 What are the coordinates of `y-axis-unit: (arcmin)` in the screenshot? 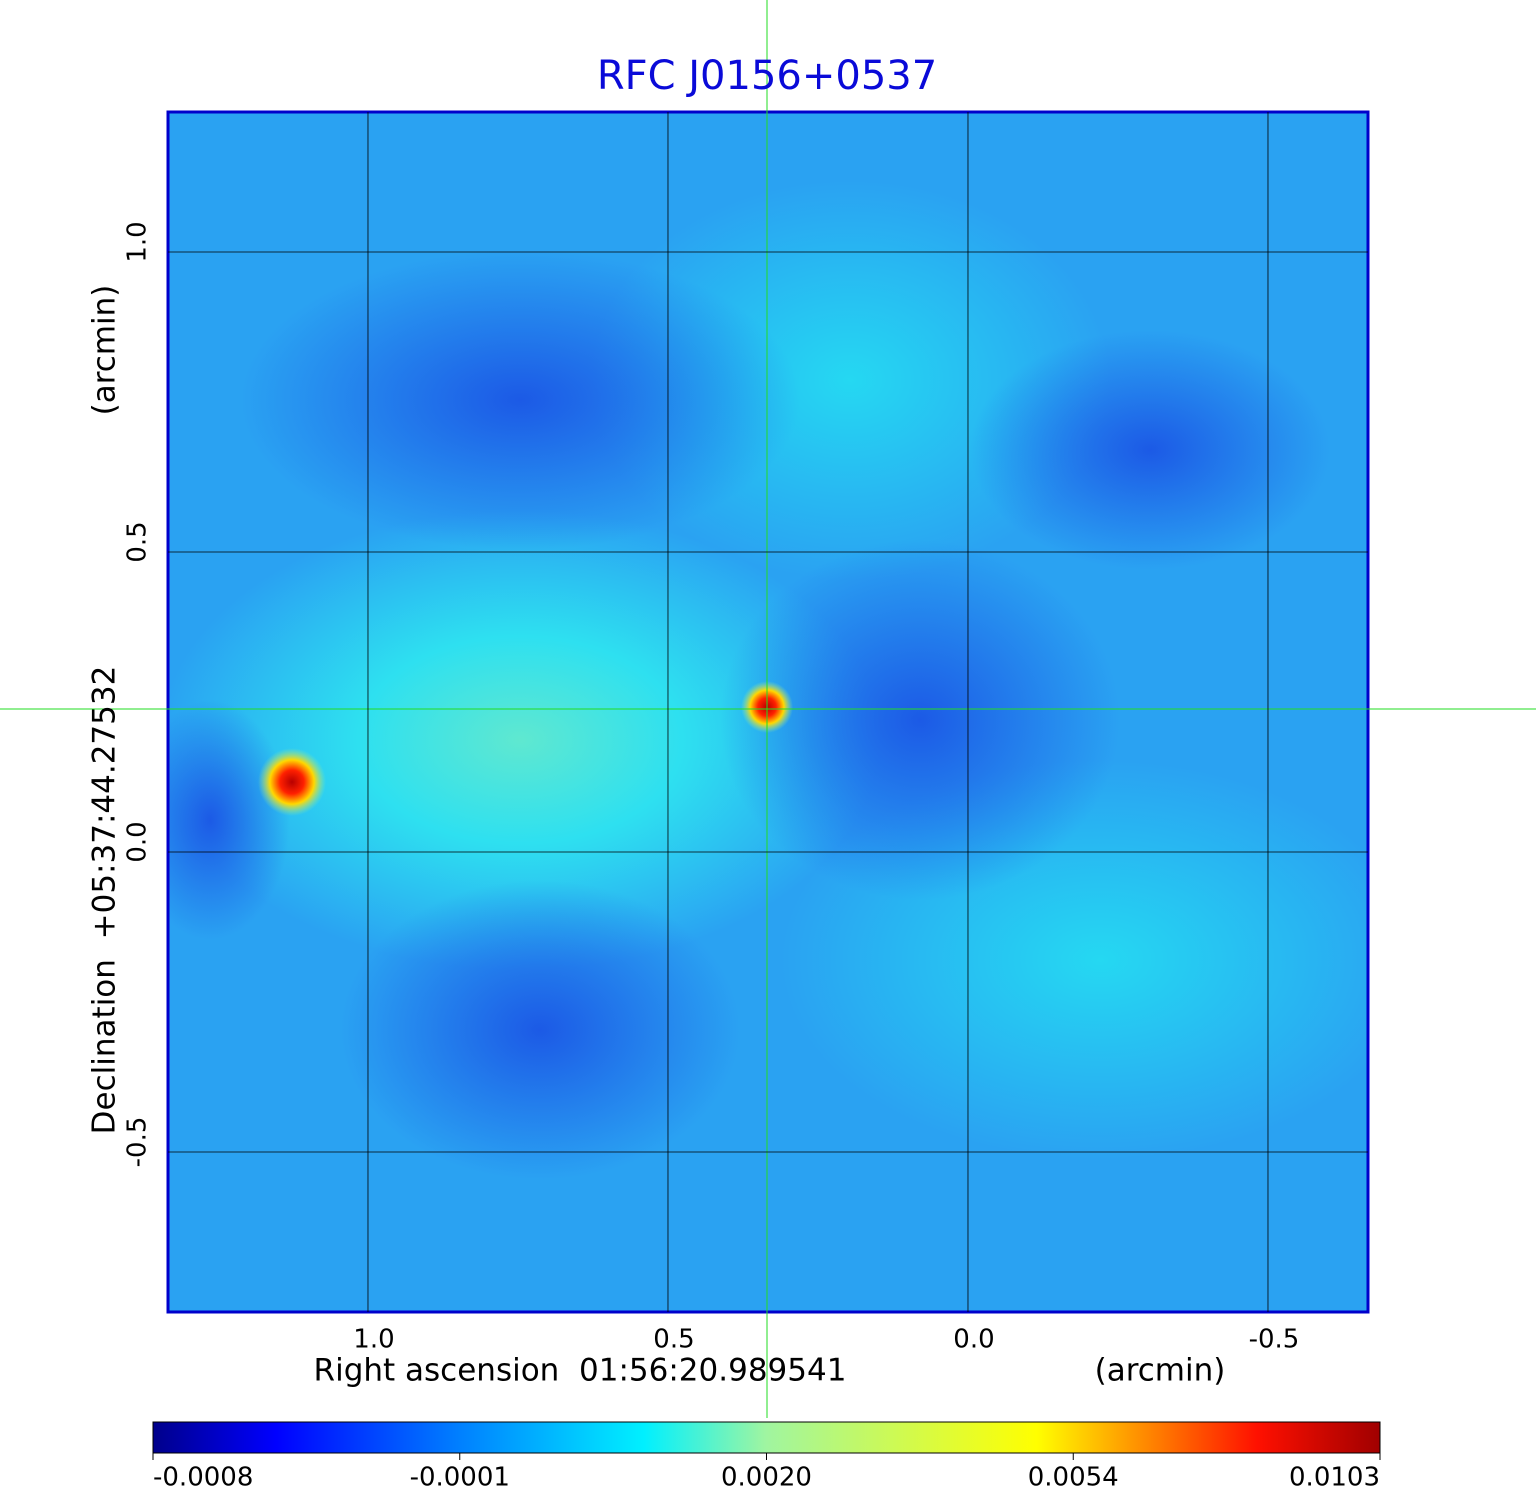 It's located at (105, 350).